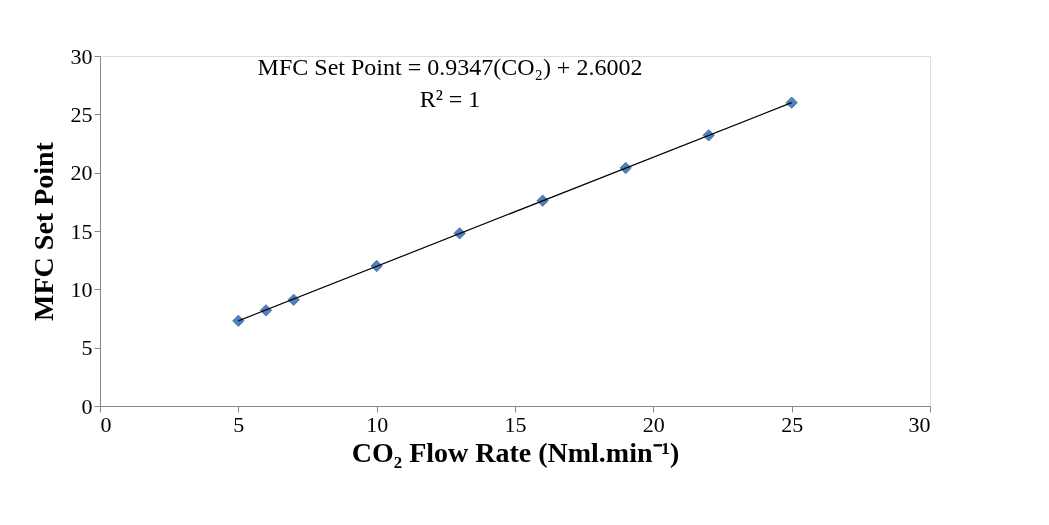 This screenshot has width=1049, height=525. Describe the element at coordinates (81, 231) in the screenshot. I see `y-tick-label: 15` at that location.